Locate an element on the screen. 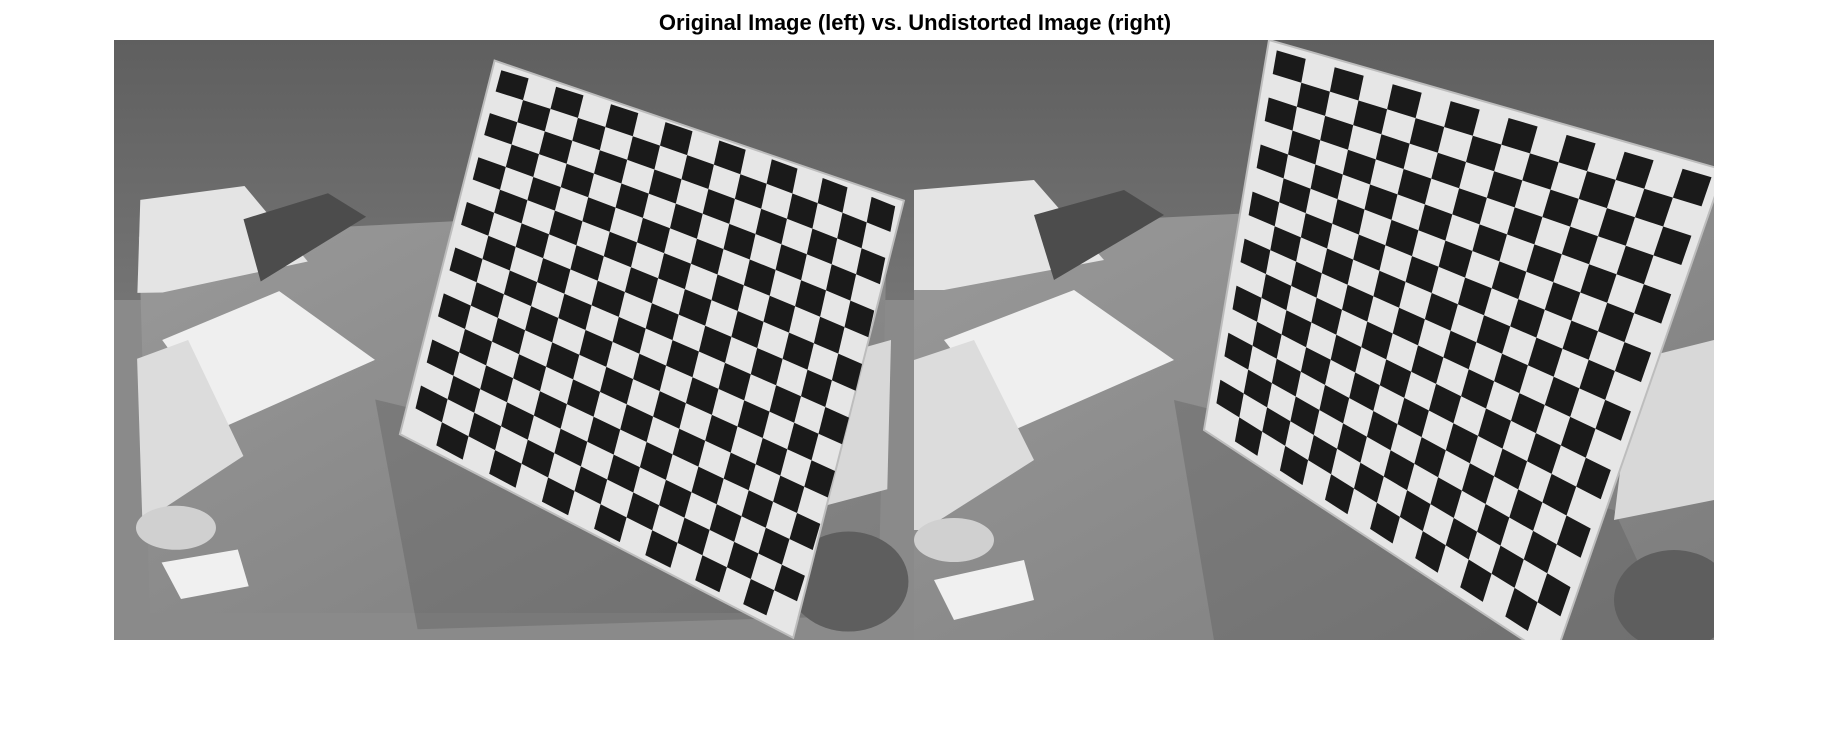  loose-paper is located at coordinates (268, 359).